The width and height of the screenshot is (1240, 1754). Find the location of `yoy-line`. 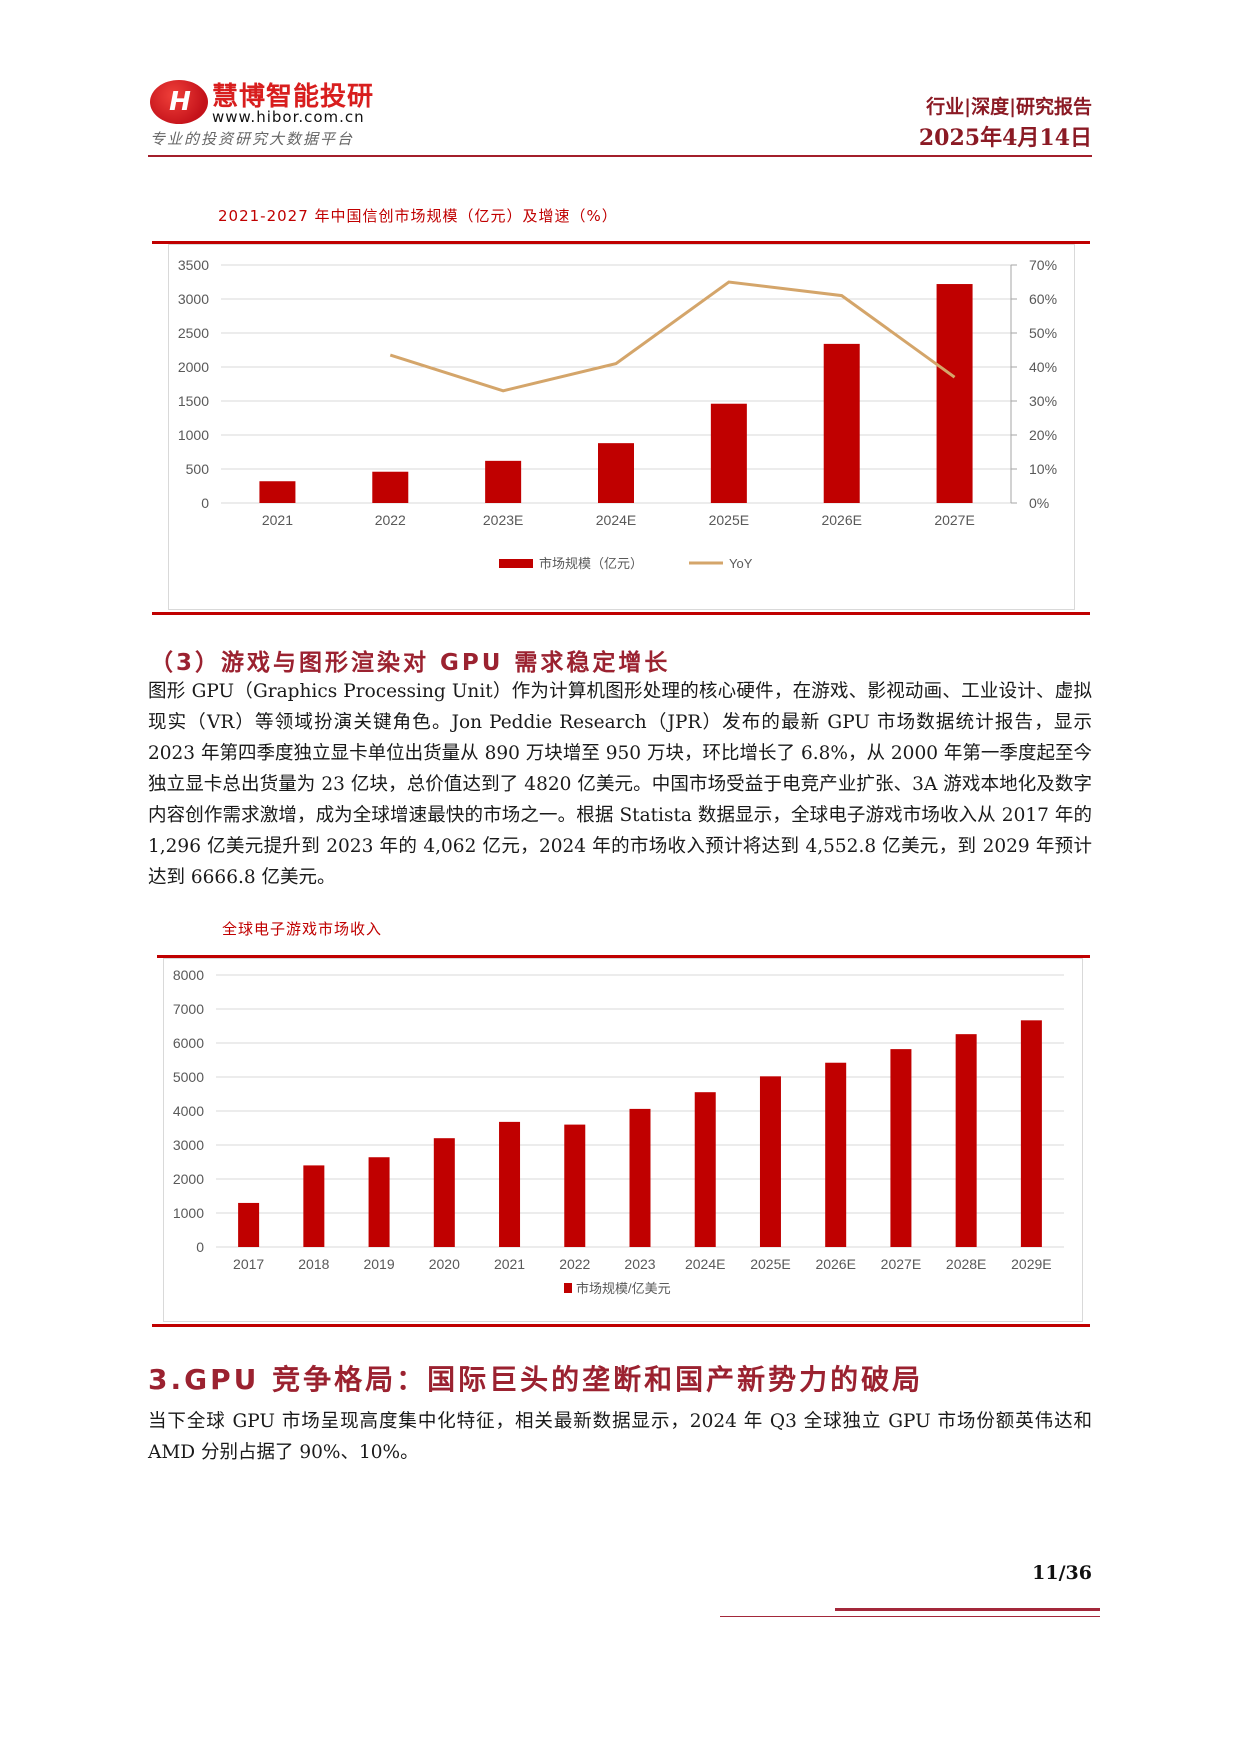

yoy-line is located at coordinates (672, 336).